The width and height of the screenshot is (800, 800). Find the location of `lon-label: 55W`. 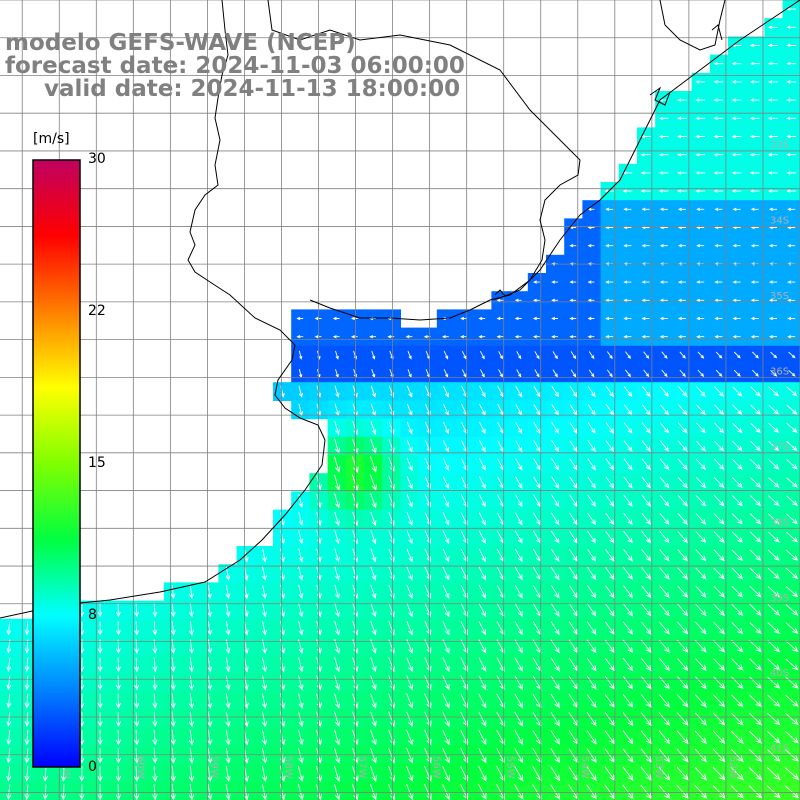

lon-label: 55W is located at coordinates (510, 767).